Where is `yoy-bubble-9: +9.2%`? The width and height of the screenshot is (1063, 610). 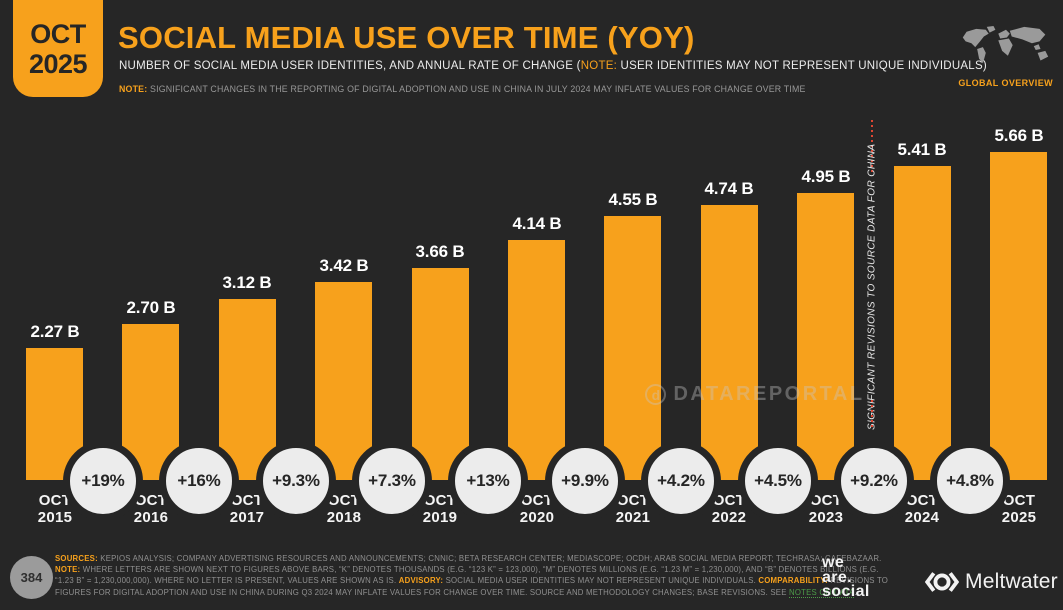
yoy-bubble-9: +9.2% is located at coordinates (874, 481).